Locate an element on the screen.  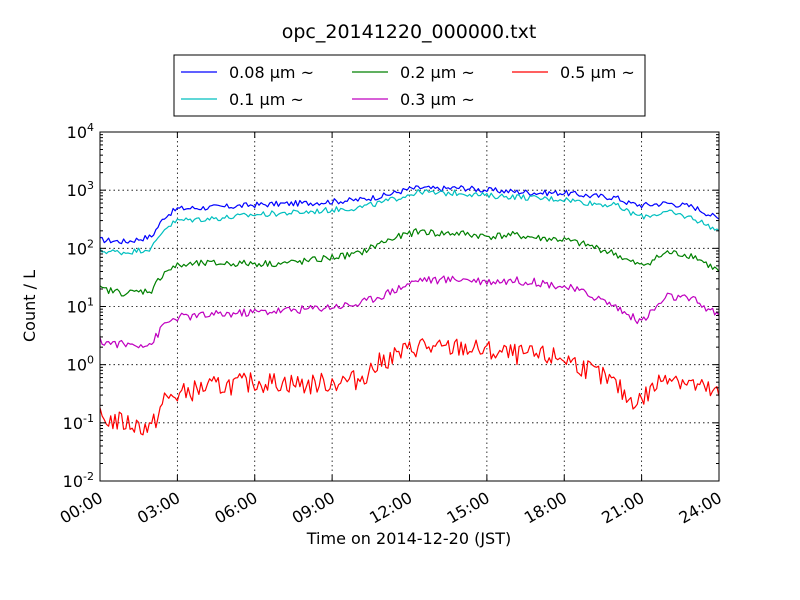
chart-title: opc_20141220_000000.txt is located at coordinates (409, 32).